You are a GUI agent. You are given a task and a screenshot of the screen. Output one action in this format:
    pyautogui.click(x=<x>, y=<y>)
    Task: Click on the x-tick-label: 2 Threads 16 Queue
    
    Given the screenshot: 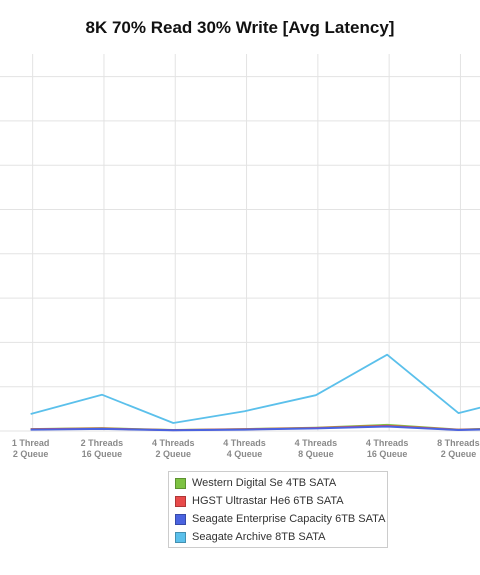 What is the action you would take?
    pyautogui.click(x=102, y=448)
    